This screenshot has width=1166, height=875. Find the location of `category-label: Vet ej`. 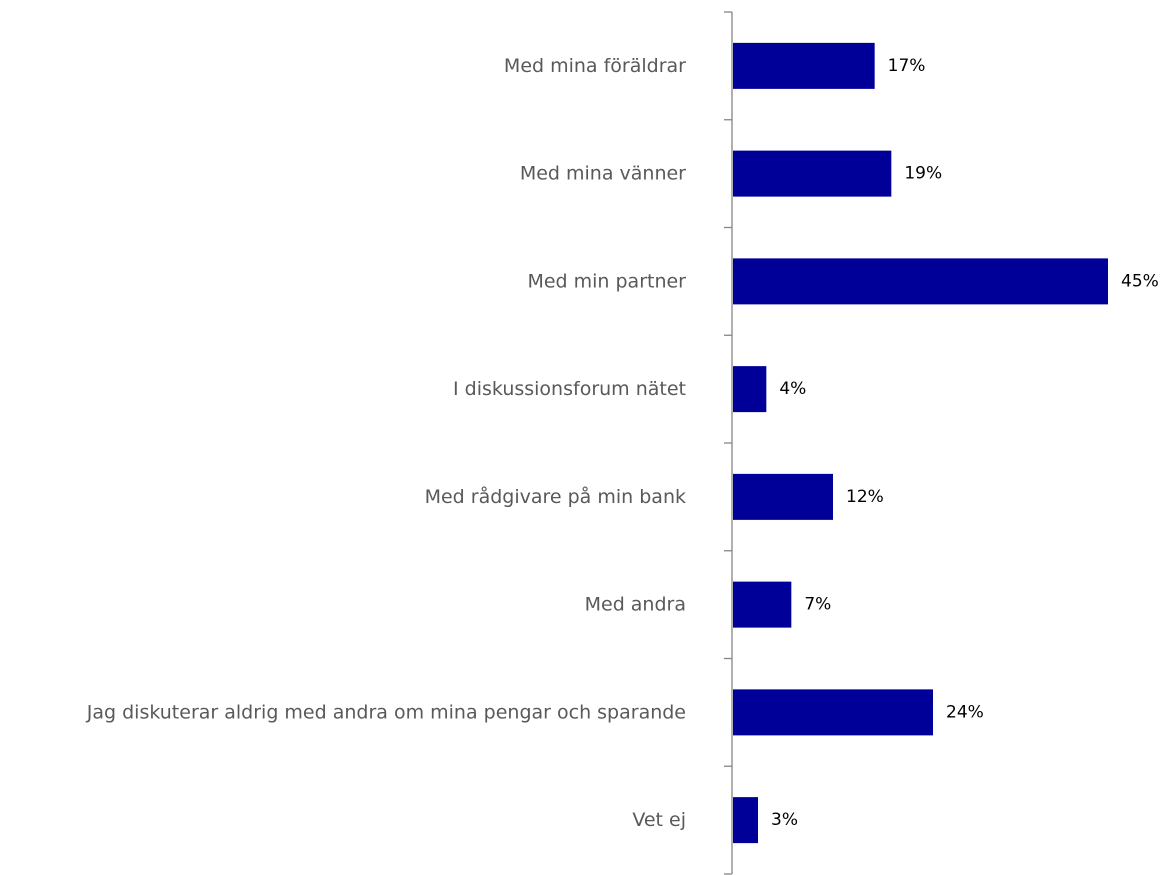

category-label: Vet ej is located at coordinates (659, 820).